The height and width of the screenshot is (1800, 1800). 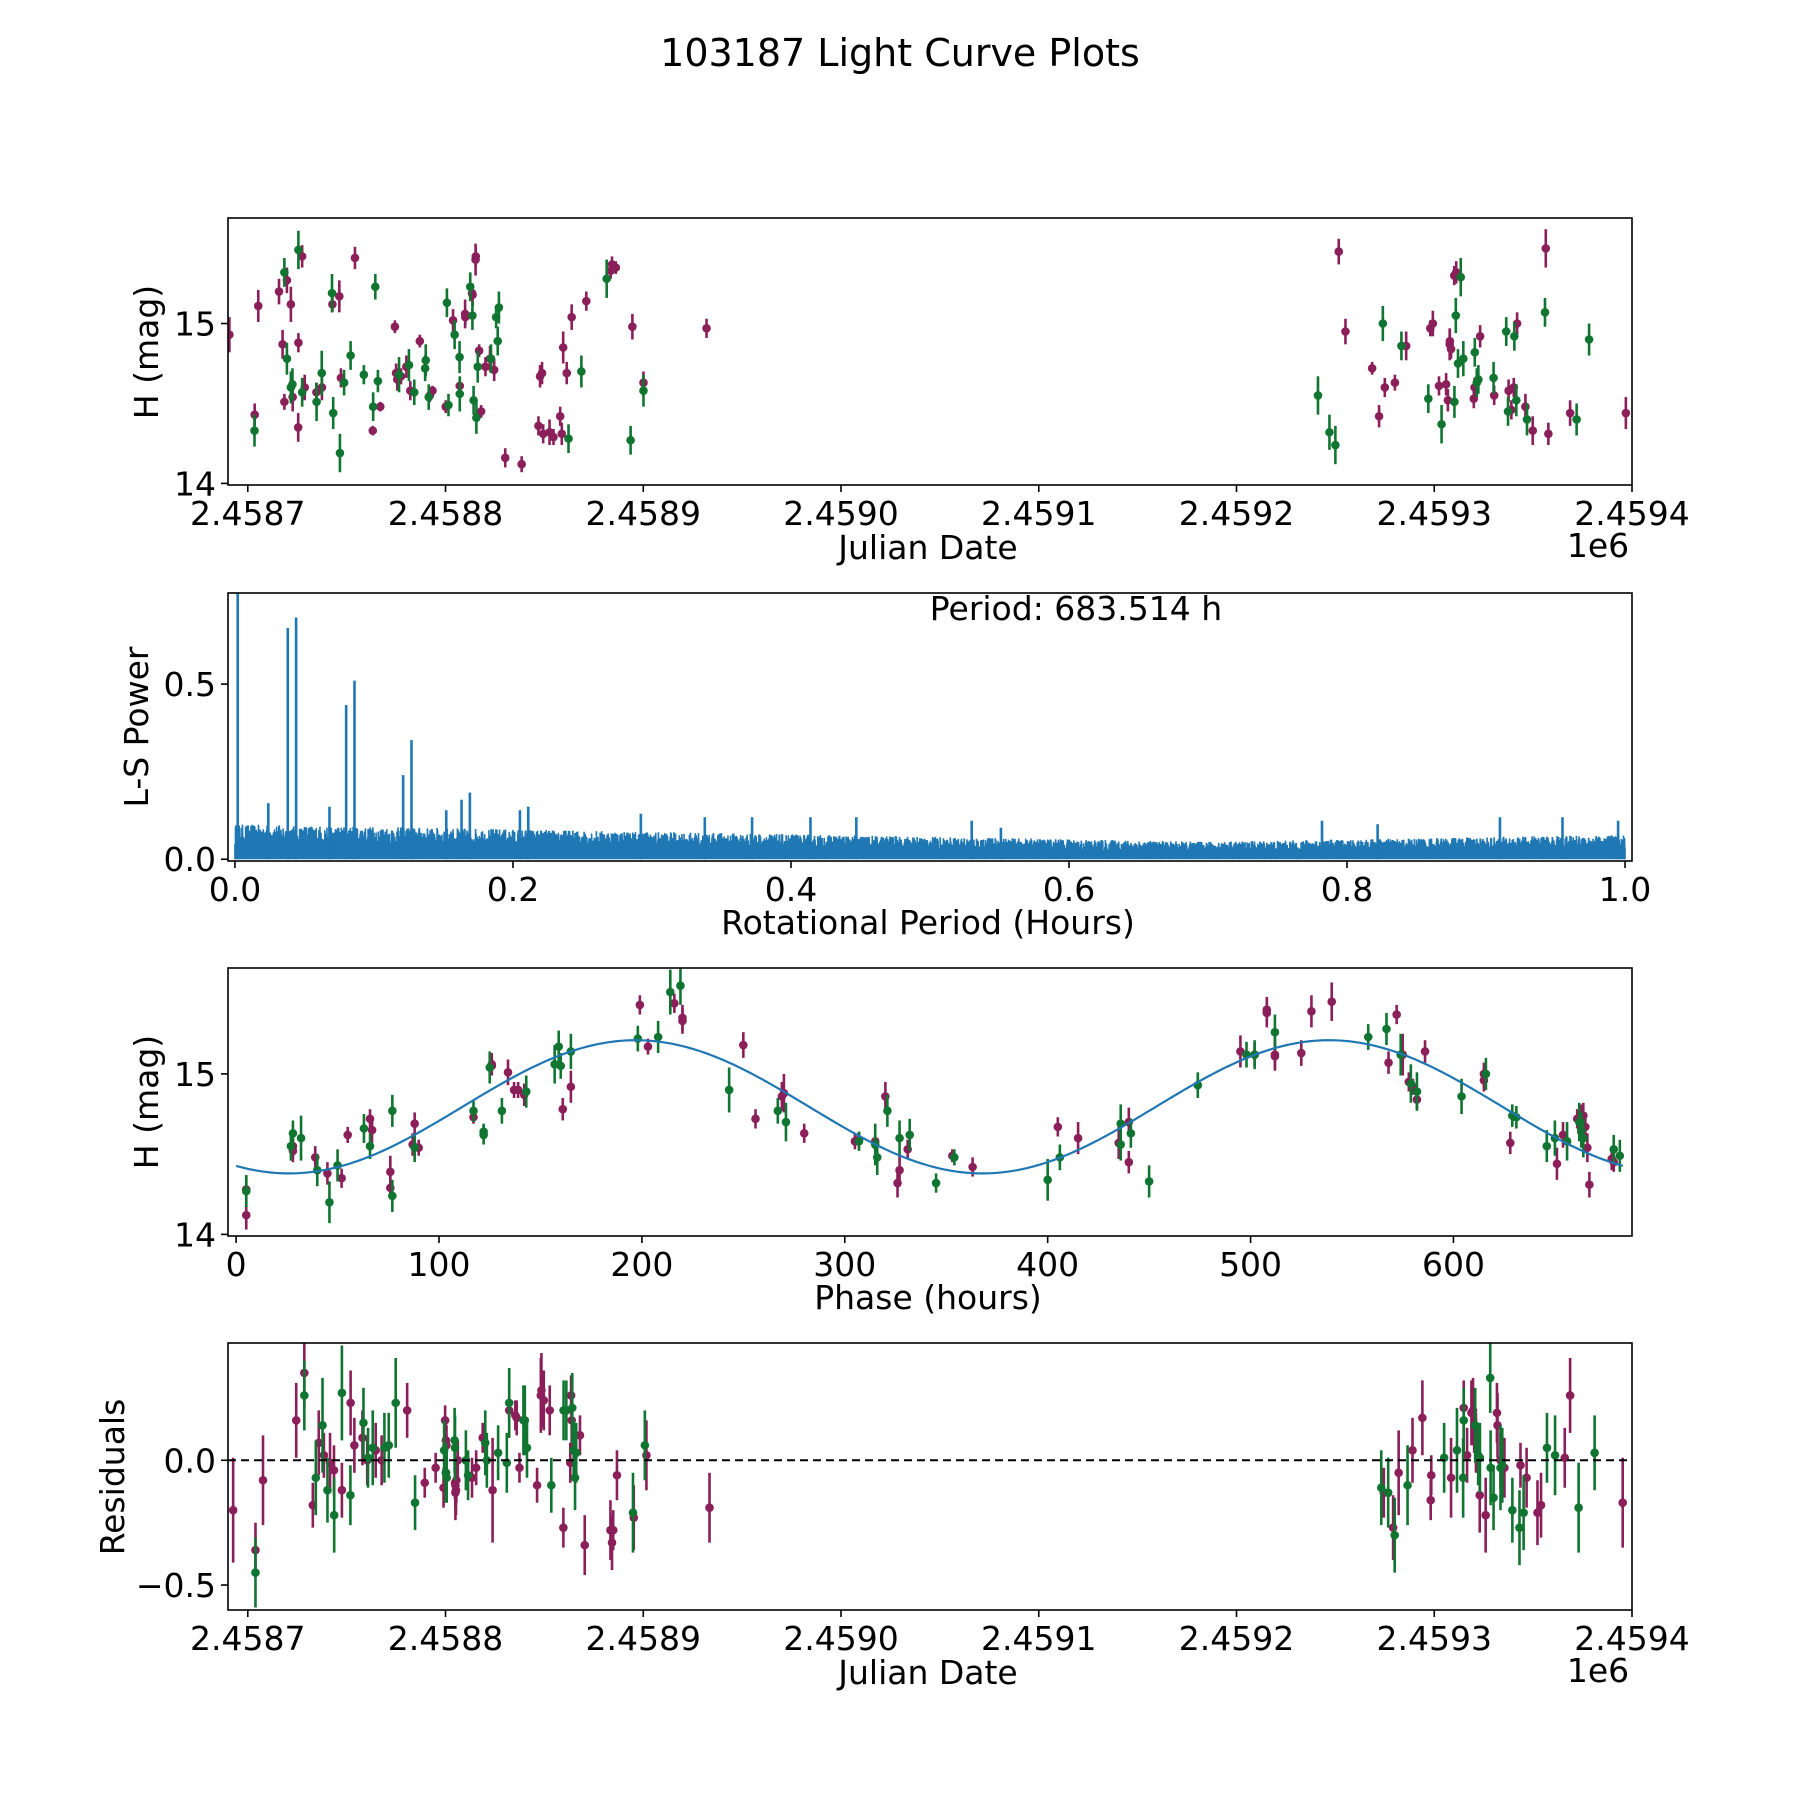 What do you see at coordinates (247, 1638) in the screenshot?
I see `x-tick-label: 2.4587` at bounding box center [247, 1638].